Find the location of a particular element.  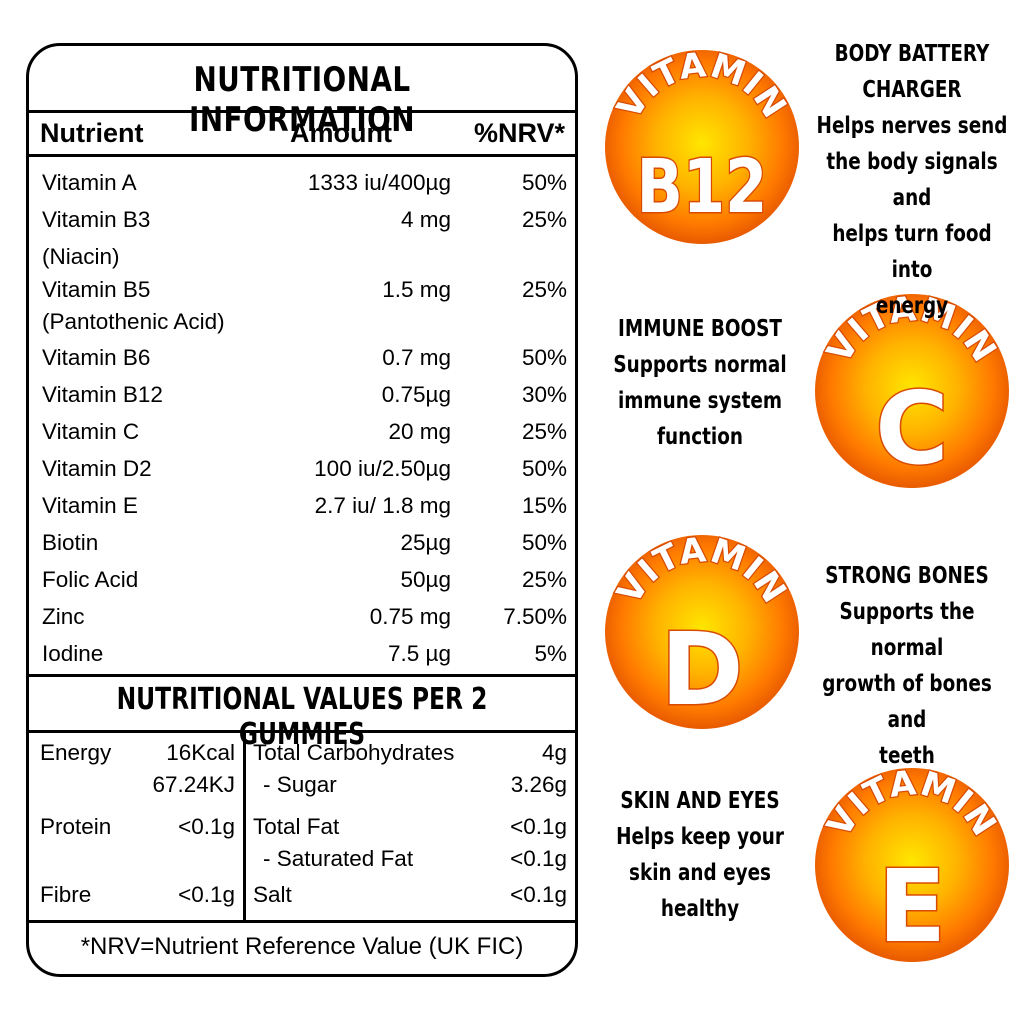

vitamin-d-badge: VITAMIN D is located at coordinates (702, 631).